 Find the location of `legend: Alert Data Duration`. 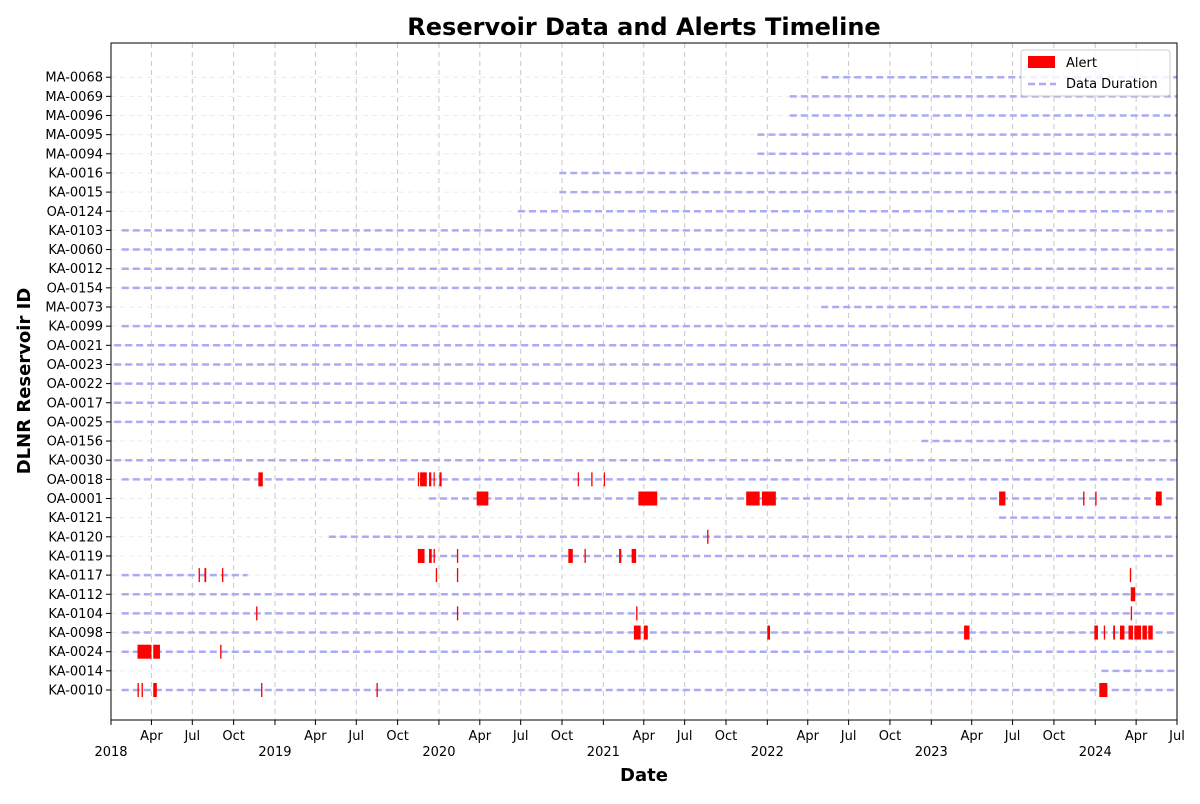

legend: Alert Data Duration is located at coordinates (1095, 73).